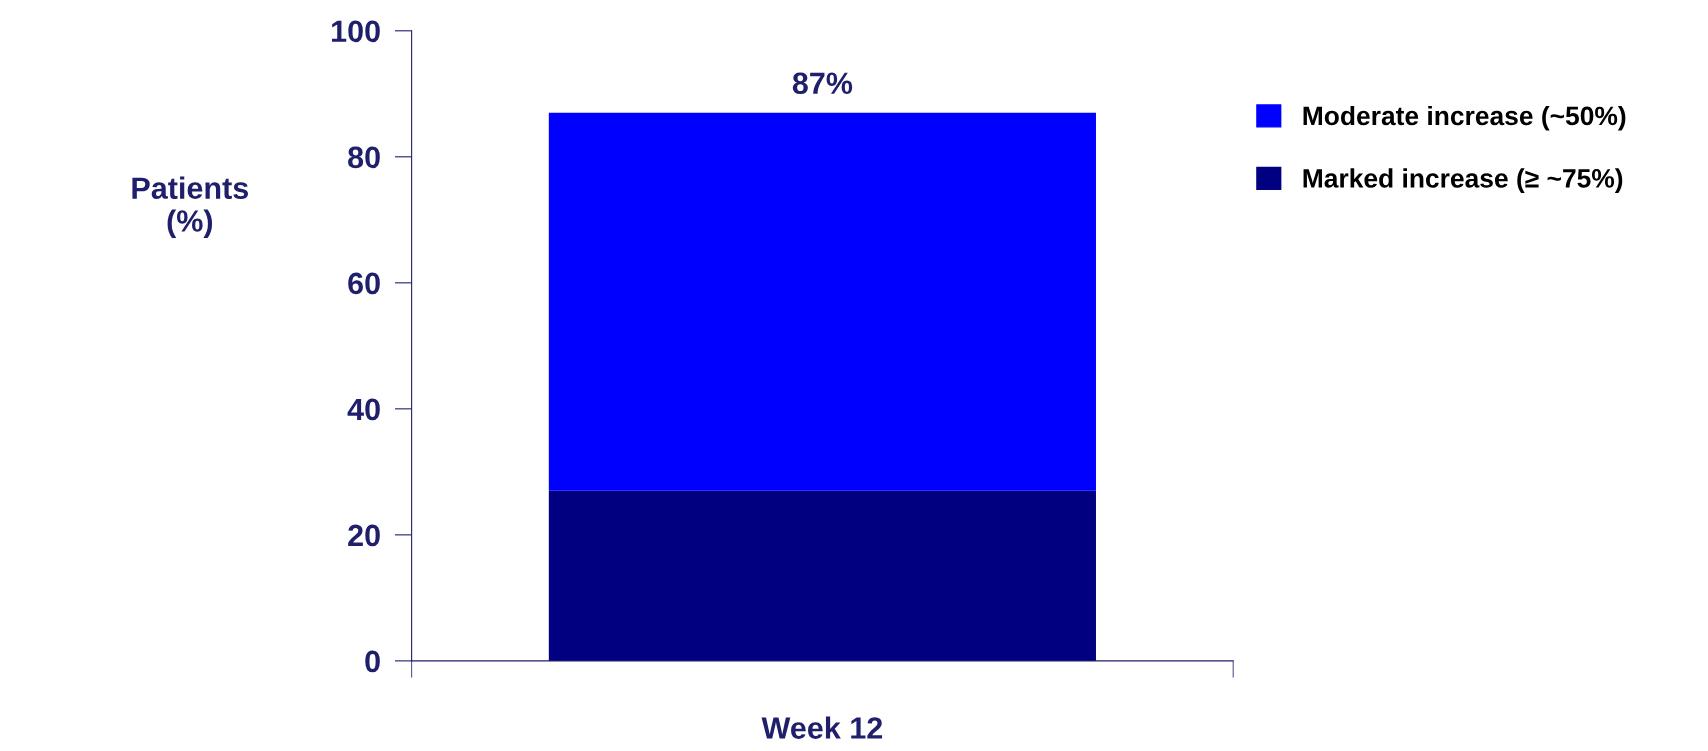 This screenshot has height=751, width=1708. Describe the element at coordinates (372, 661) in the screenshot. I see `y-tick-label: 0` at that location.